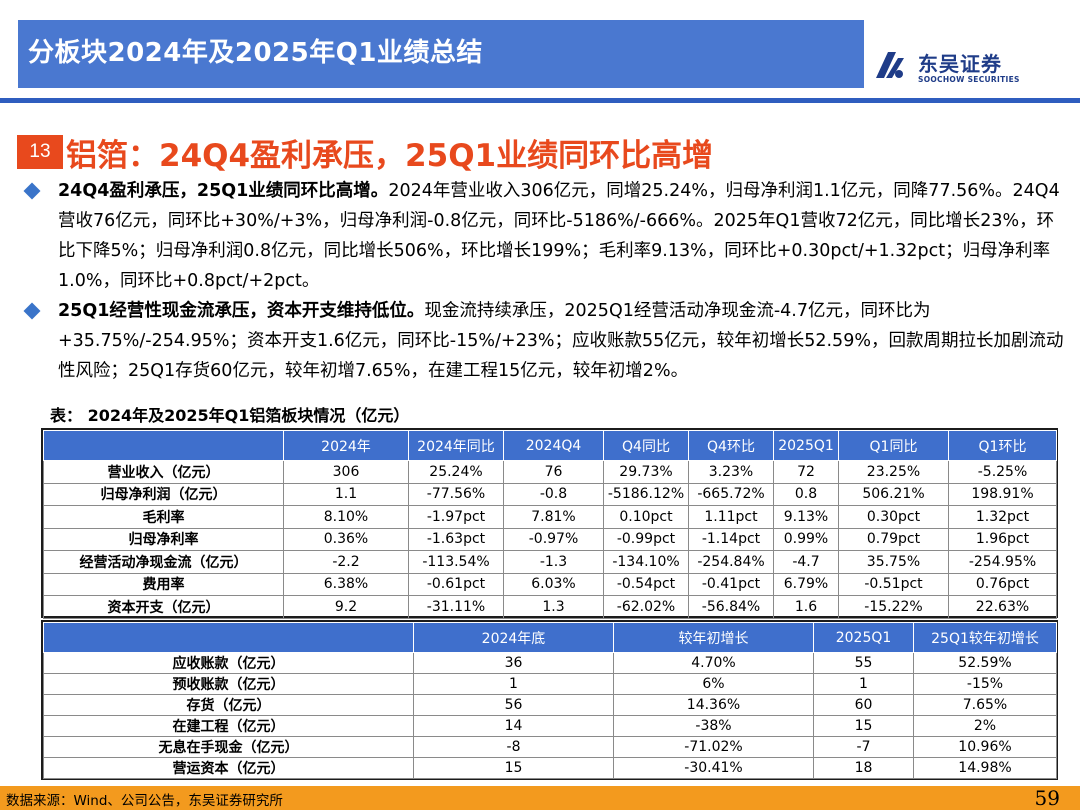  Describe the element at coordinates (731, 517) in the screenshot. I see `table-cell: 1.11pct` at that location.